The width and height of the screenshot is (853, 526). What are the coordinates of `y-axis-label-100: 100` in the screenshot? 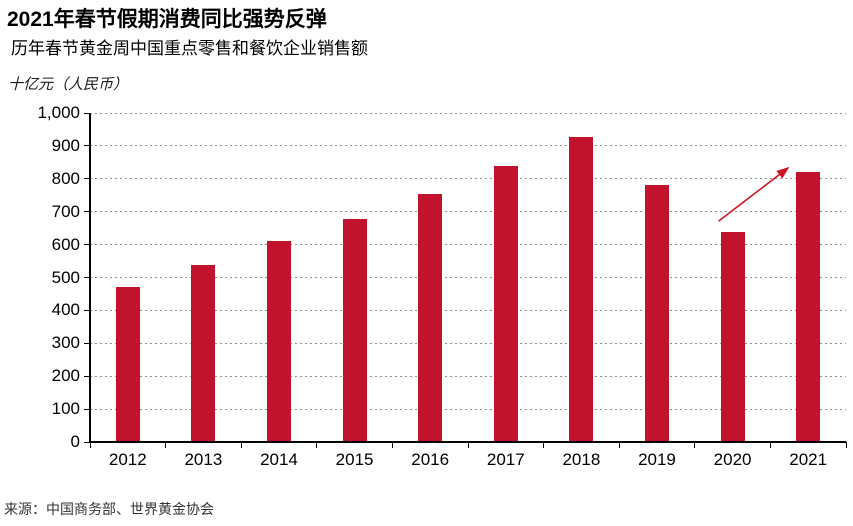 It's located at (65, 409).